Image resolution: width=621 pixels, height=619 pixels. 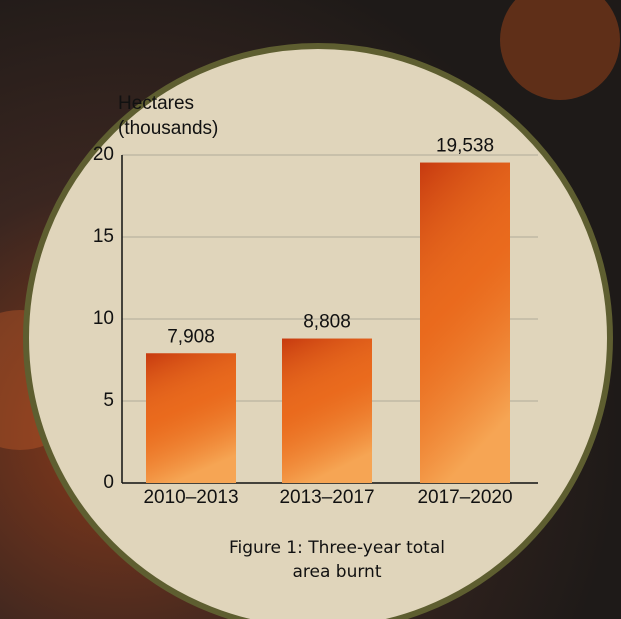 I want to click on y-tick-label: 15, so click(x=103, y=236).